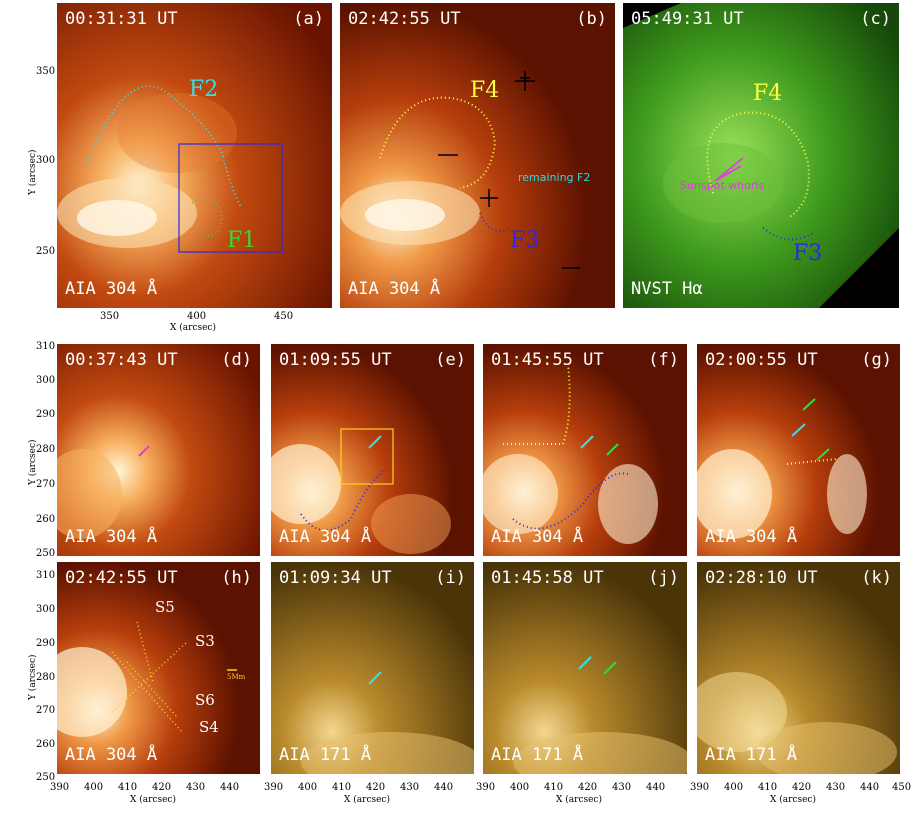  I want to click on panel-g-tag: (g), so click(876, 360).